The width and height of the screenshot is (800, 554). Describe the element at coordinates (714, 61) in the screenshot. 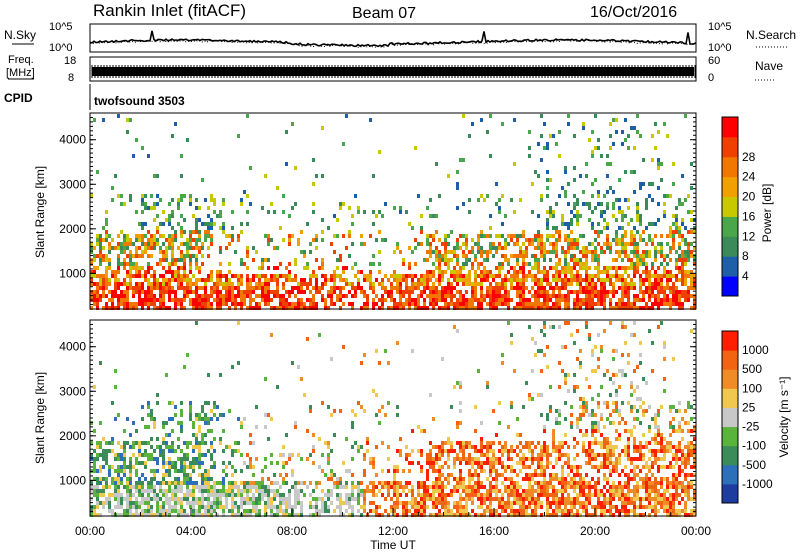

I see `nave-tick-high: 60` at that location.